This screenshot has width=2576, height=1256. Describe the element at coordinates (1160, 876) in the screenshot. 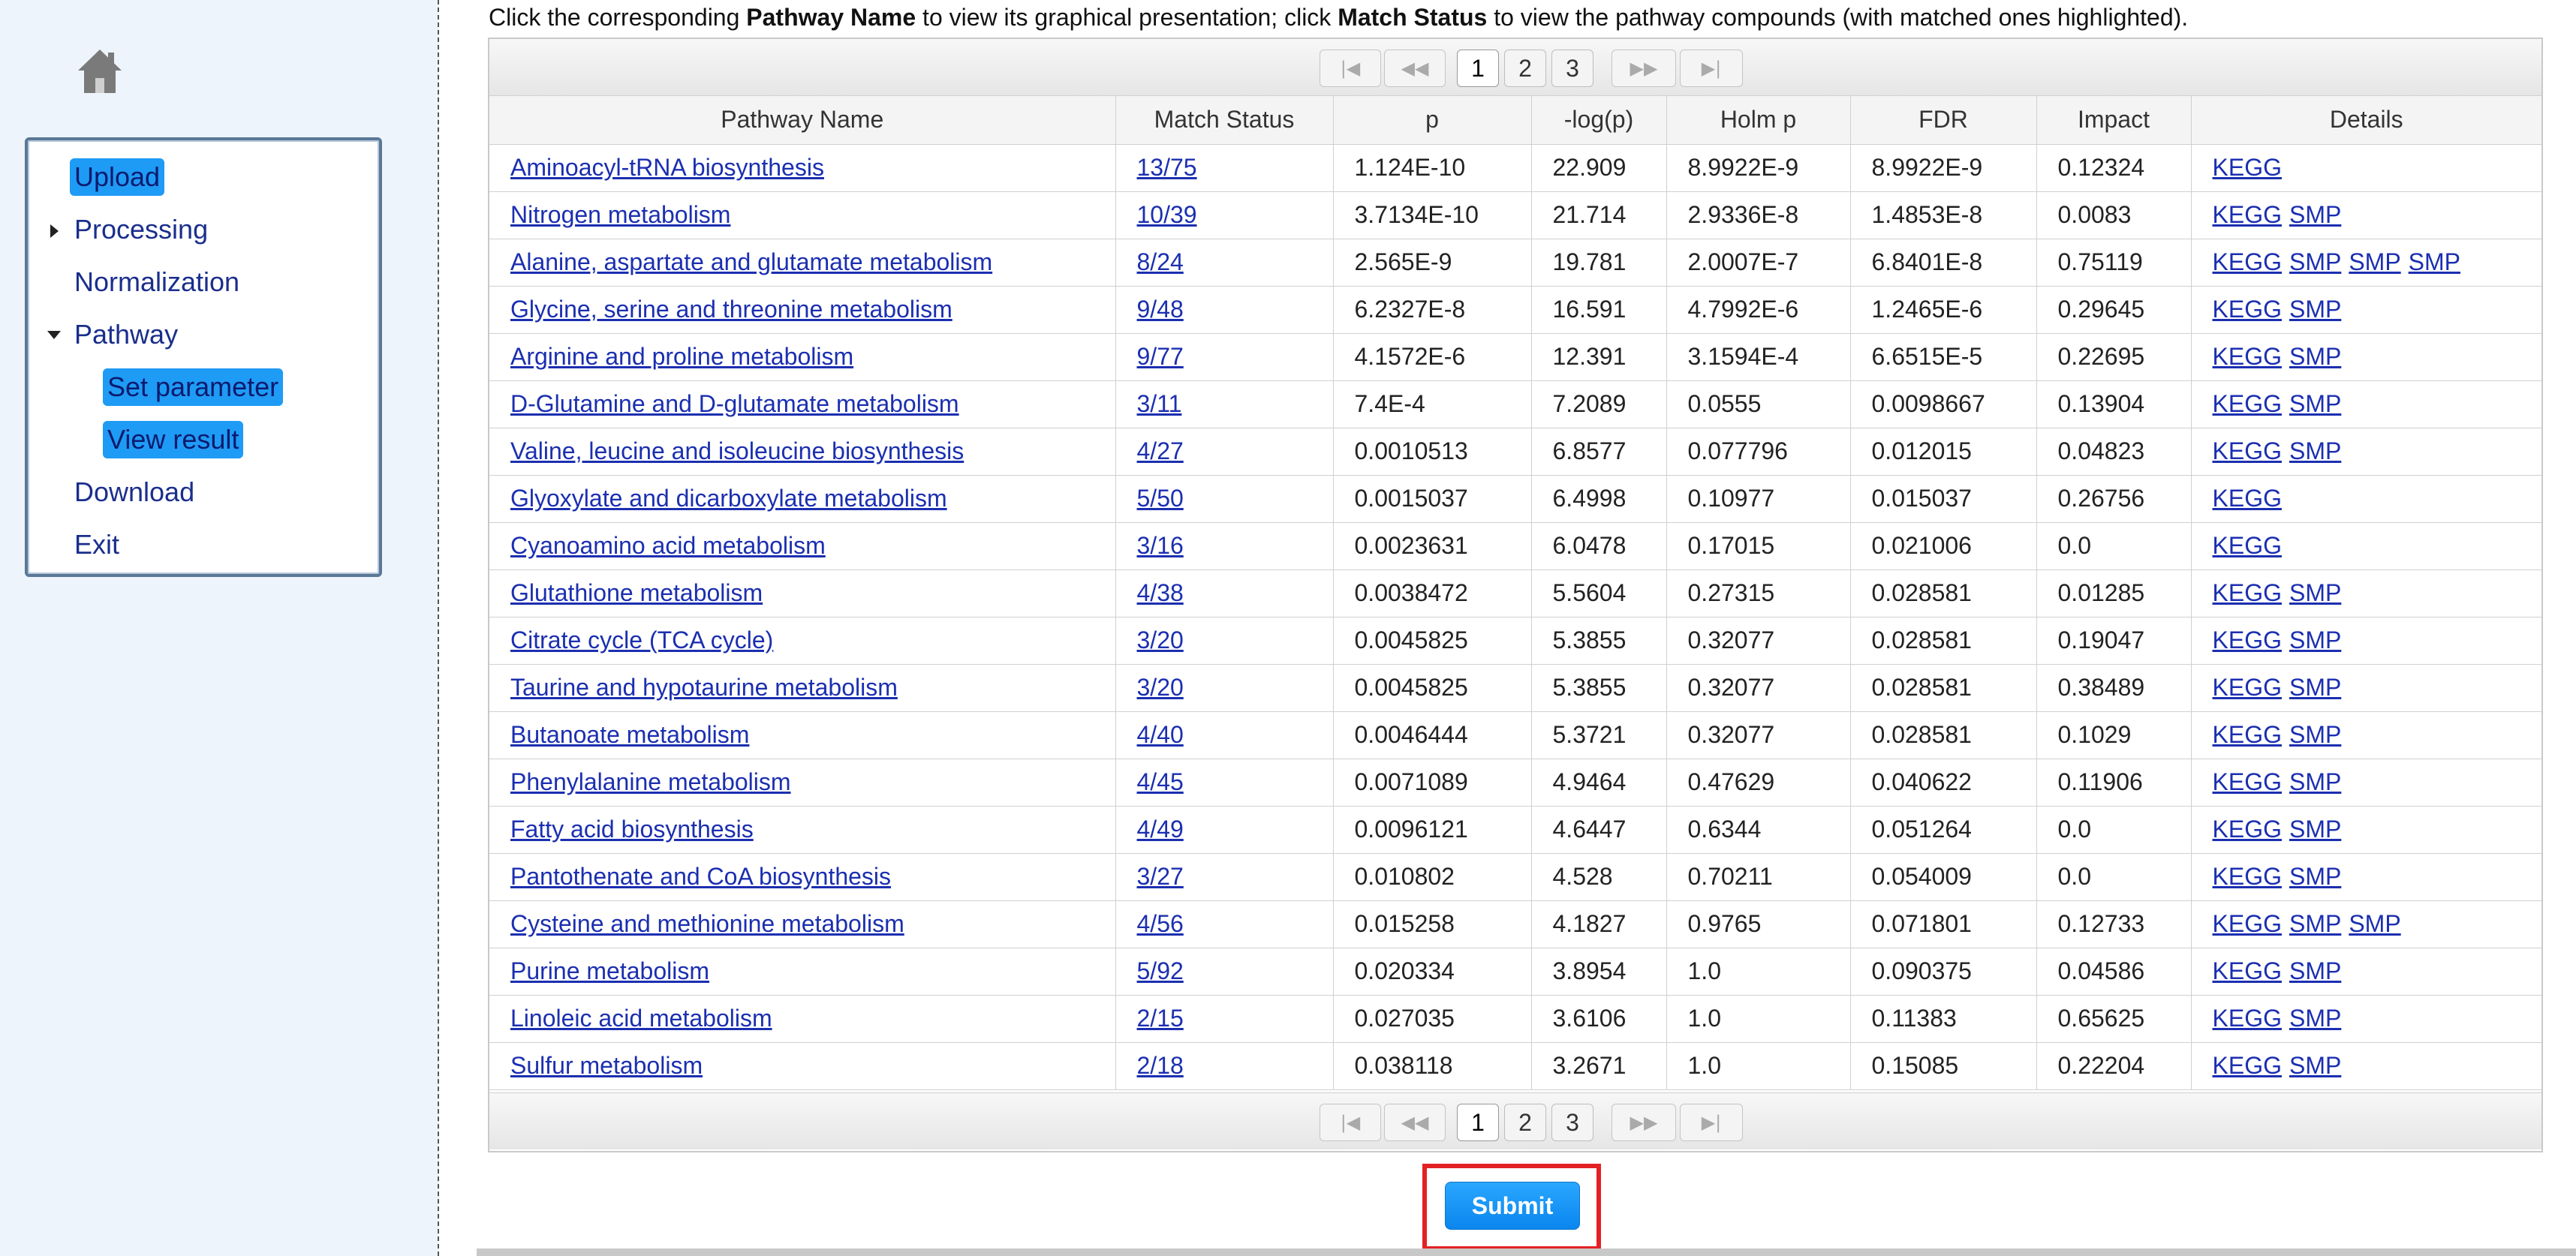

I see `match-status-link: 3/27` at that location.